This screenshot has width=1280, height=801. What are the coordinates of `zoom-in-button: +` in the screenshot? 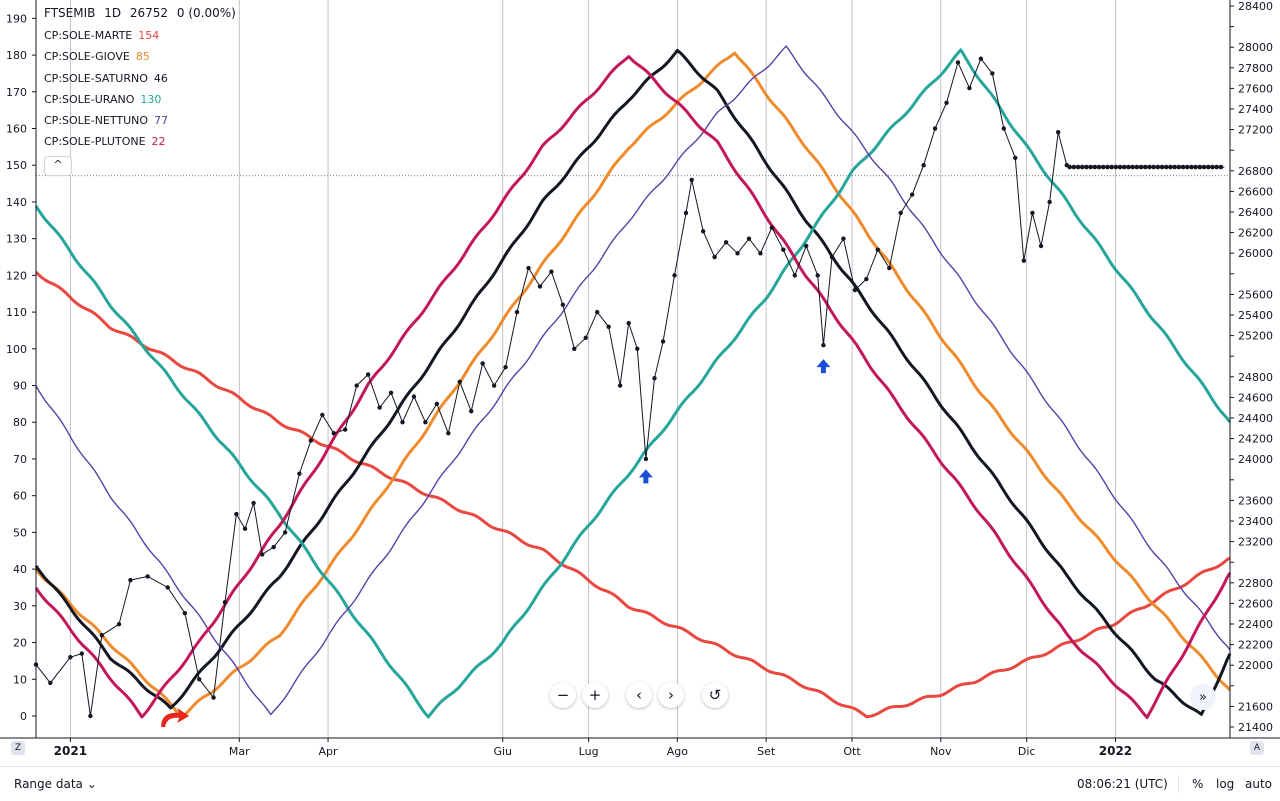 It's located at (595, 695).